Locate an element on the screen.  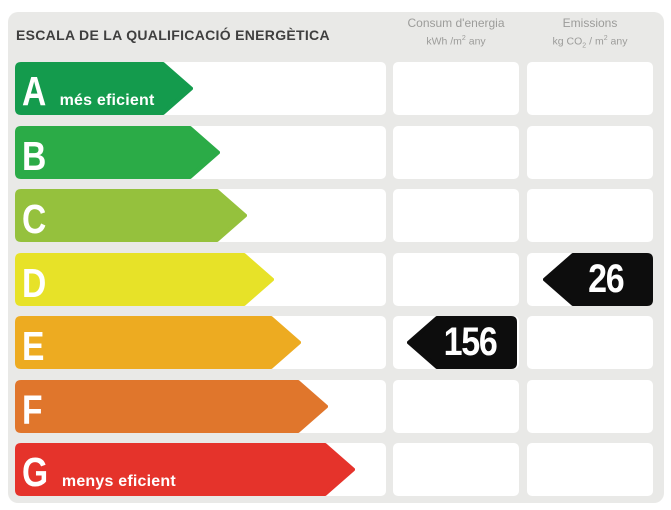
emissions-header-unit: kg CO2 / m2 any is located at coordinates (590, 42).